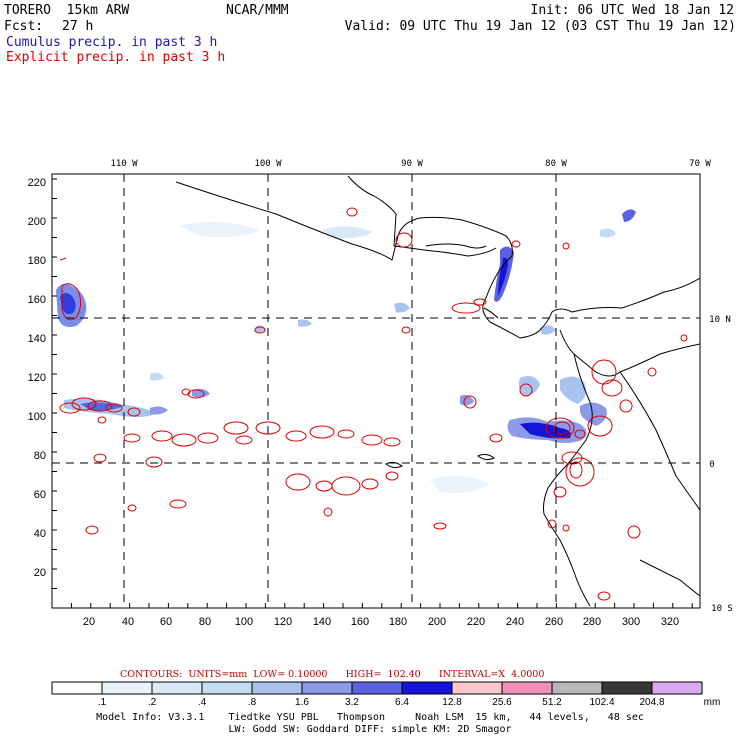 The width and height of the screenshot is (740, 740). I want to click on x-tick-label: 20, so click(89, 622).